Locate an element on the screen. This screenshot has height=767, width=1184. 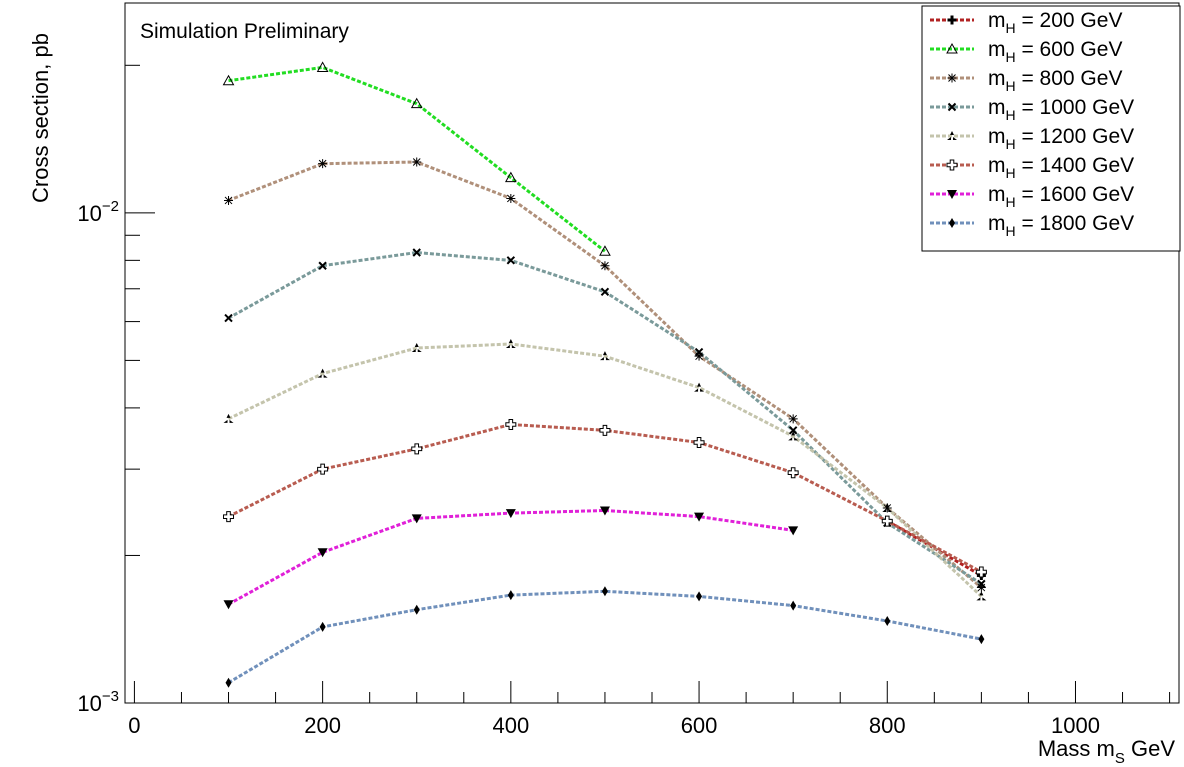
legend-label-4: mH = 1000 GeV is located at coordinates (1061, 109).